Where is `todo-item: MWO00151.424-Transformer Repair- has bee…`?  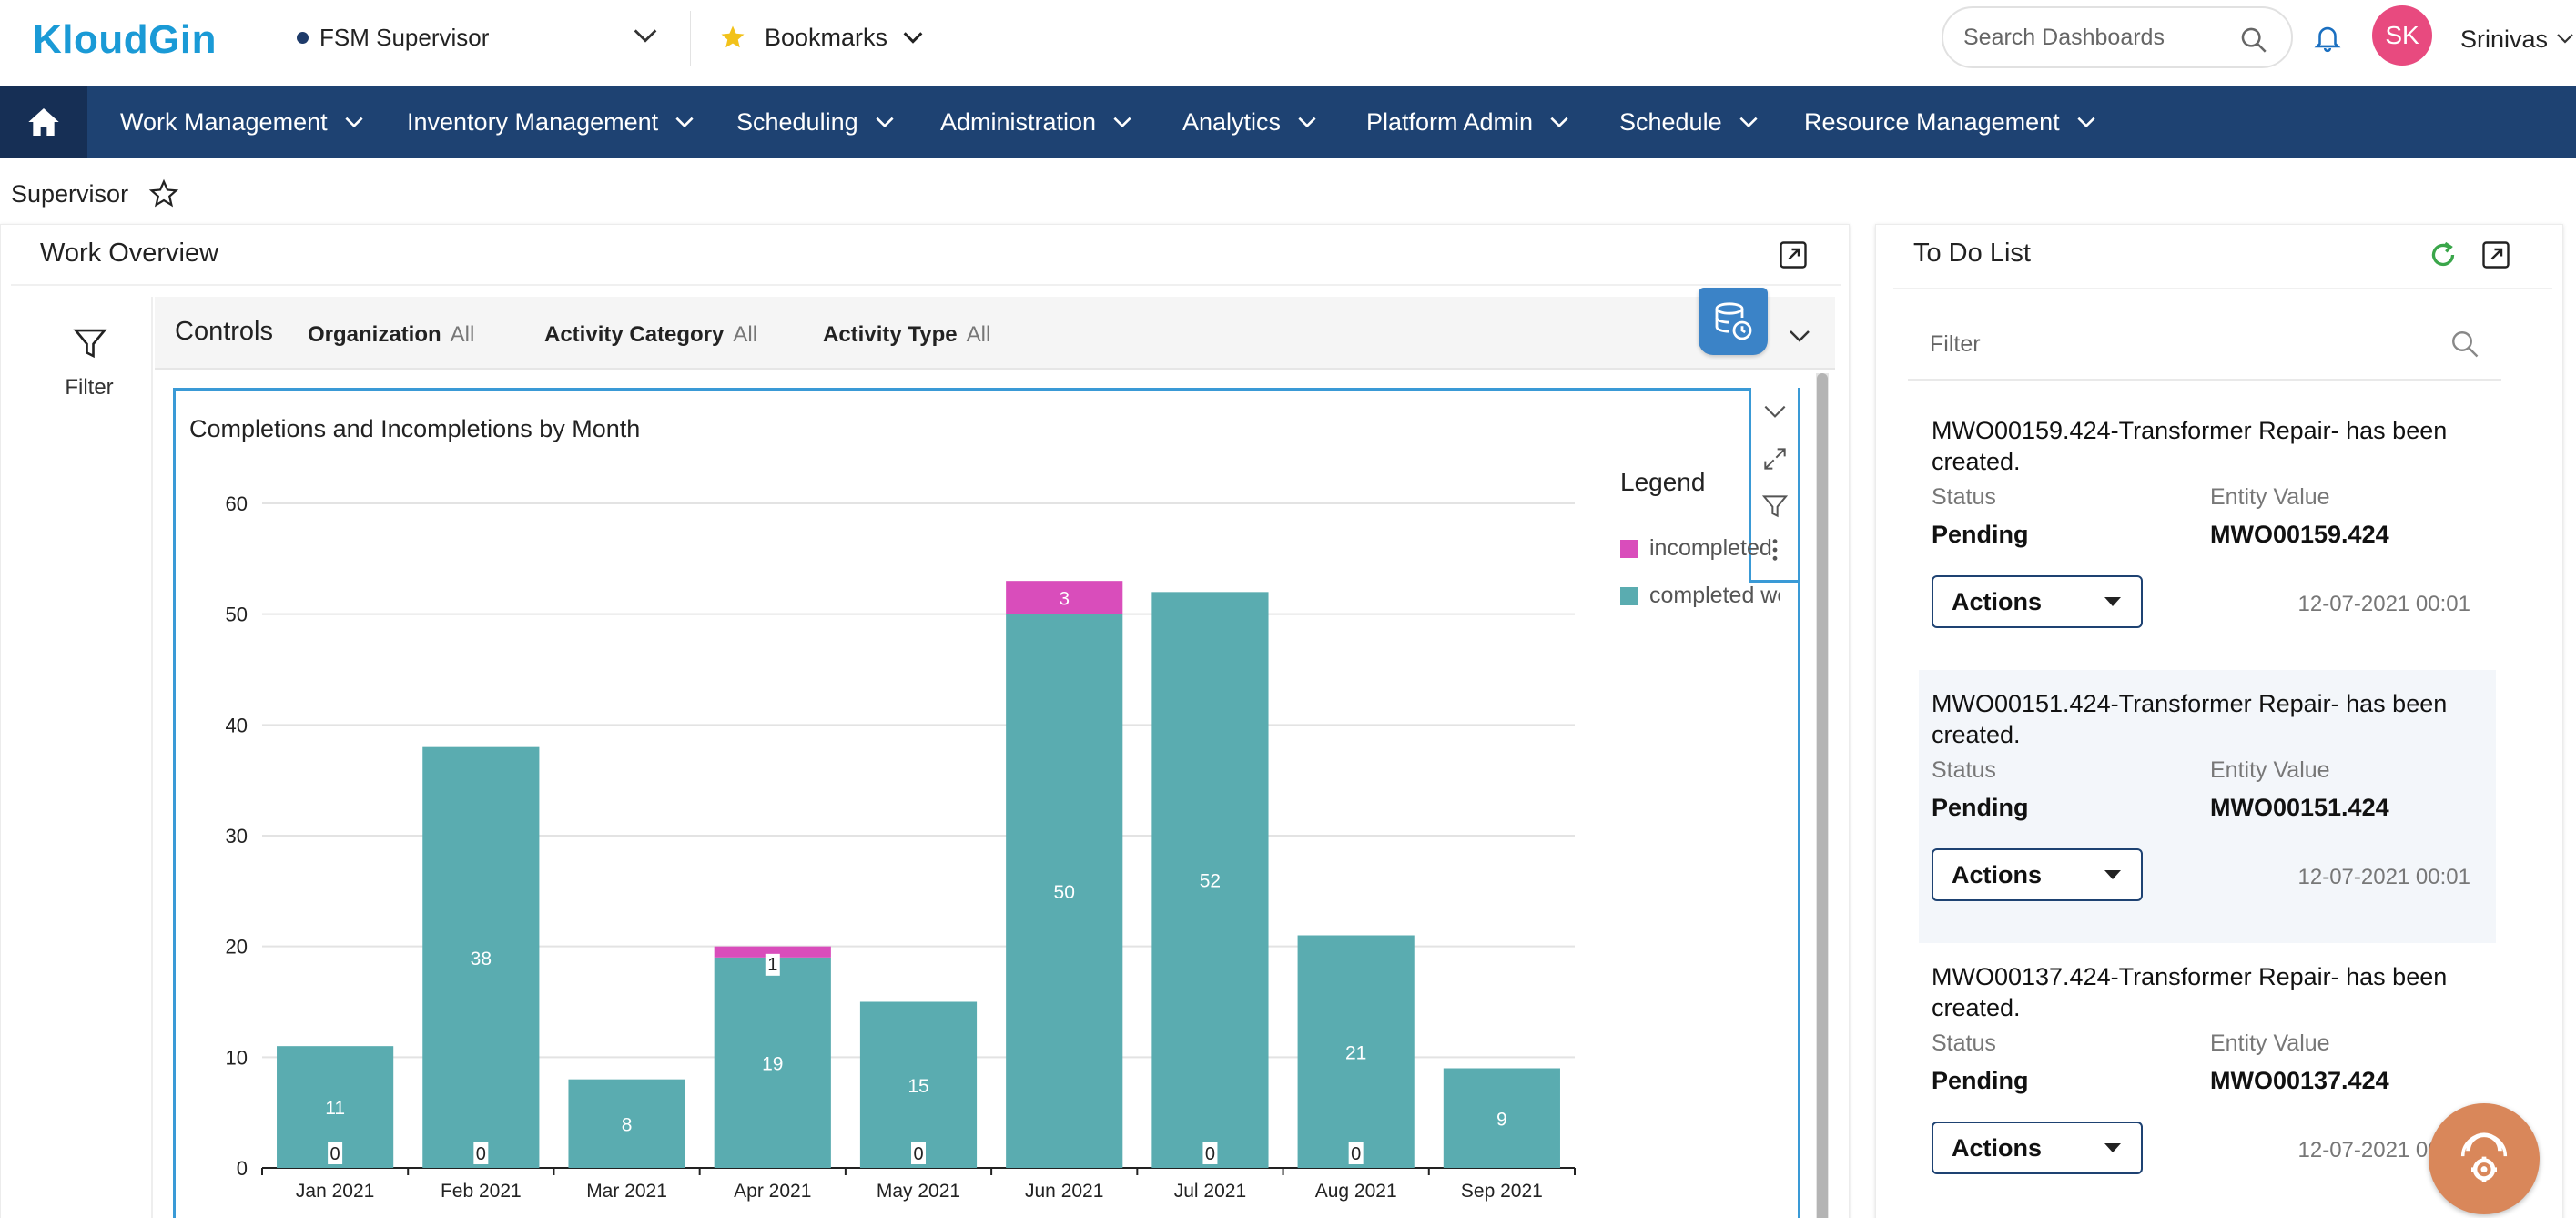
todo-item: MWO00151.424-Transformer Repair- has bee… is located at coordinates (2207, 806).